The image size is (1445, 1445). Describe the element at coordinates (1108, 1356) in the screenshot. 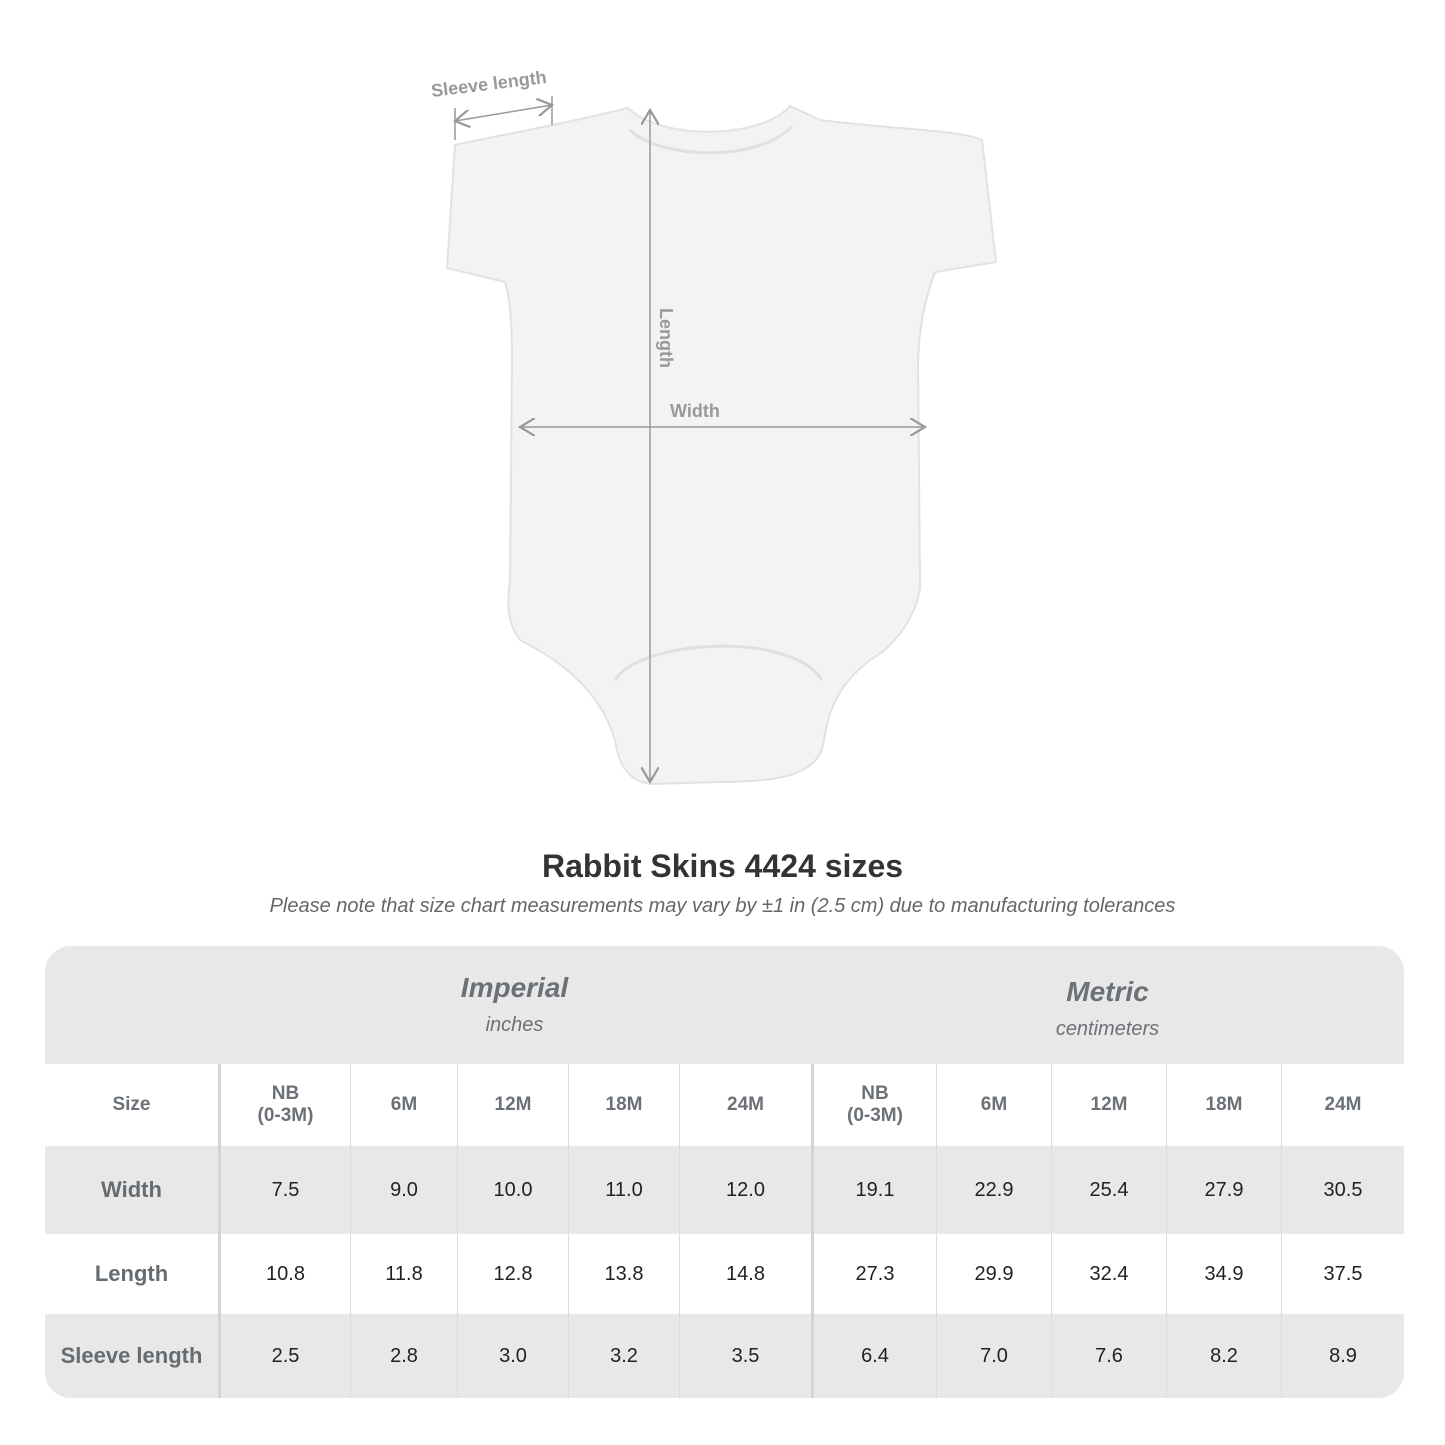

I see `measurement-cell: 7.6` at that location.